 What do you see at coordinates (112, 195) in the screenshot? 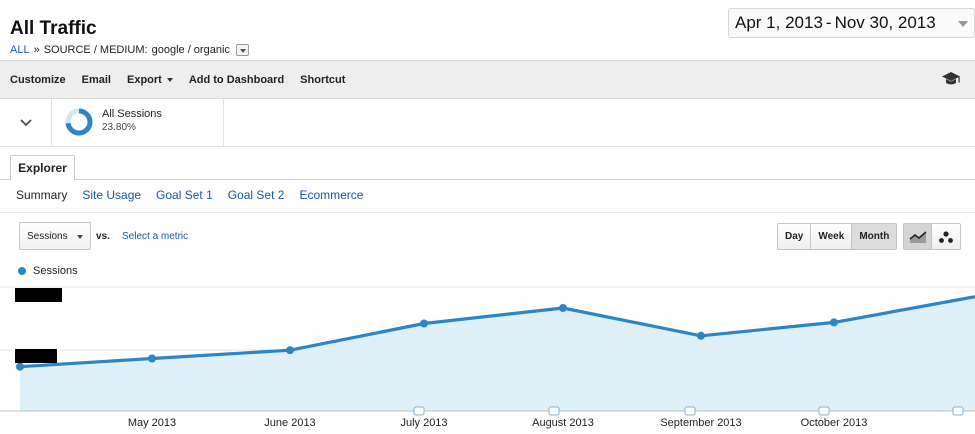
I see `subnav-site-usage: Site Usage` at bounding box center [112, 195].